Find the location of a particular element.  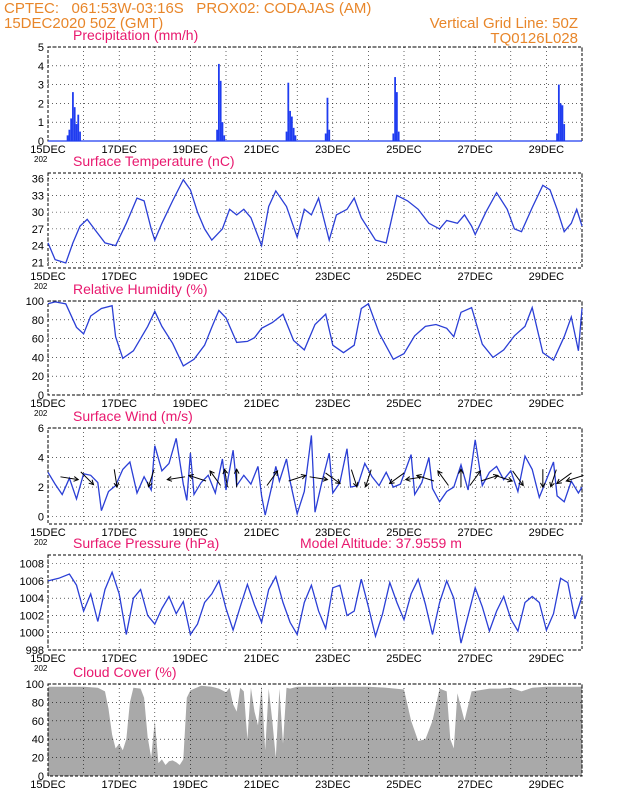

rh-xtick-label: 29DEC is located at coordinates (547, 404).